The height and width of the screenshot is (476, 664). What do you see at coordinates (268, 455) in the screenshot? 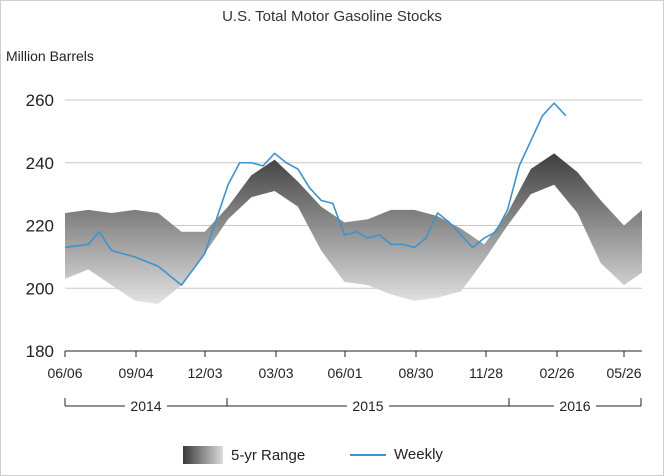
I see `legend-label-range: 5-yr Range` at bounding box center [268, 455].